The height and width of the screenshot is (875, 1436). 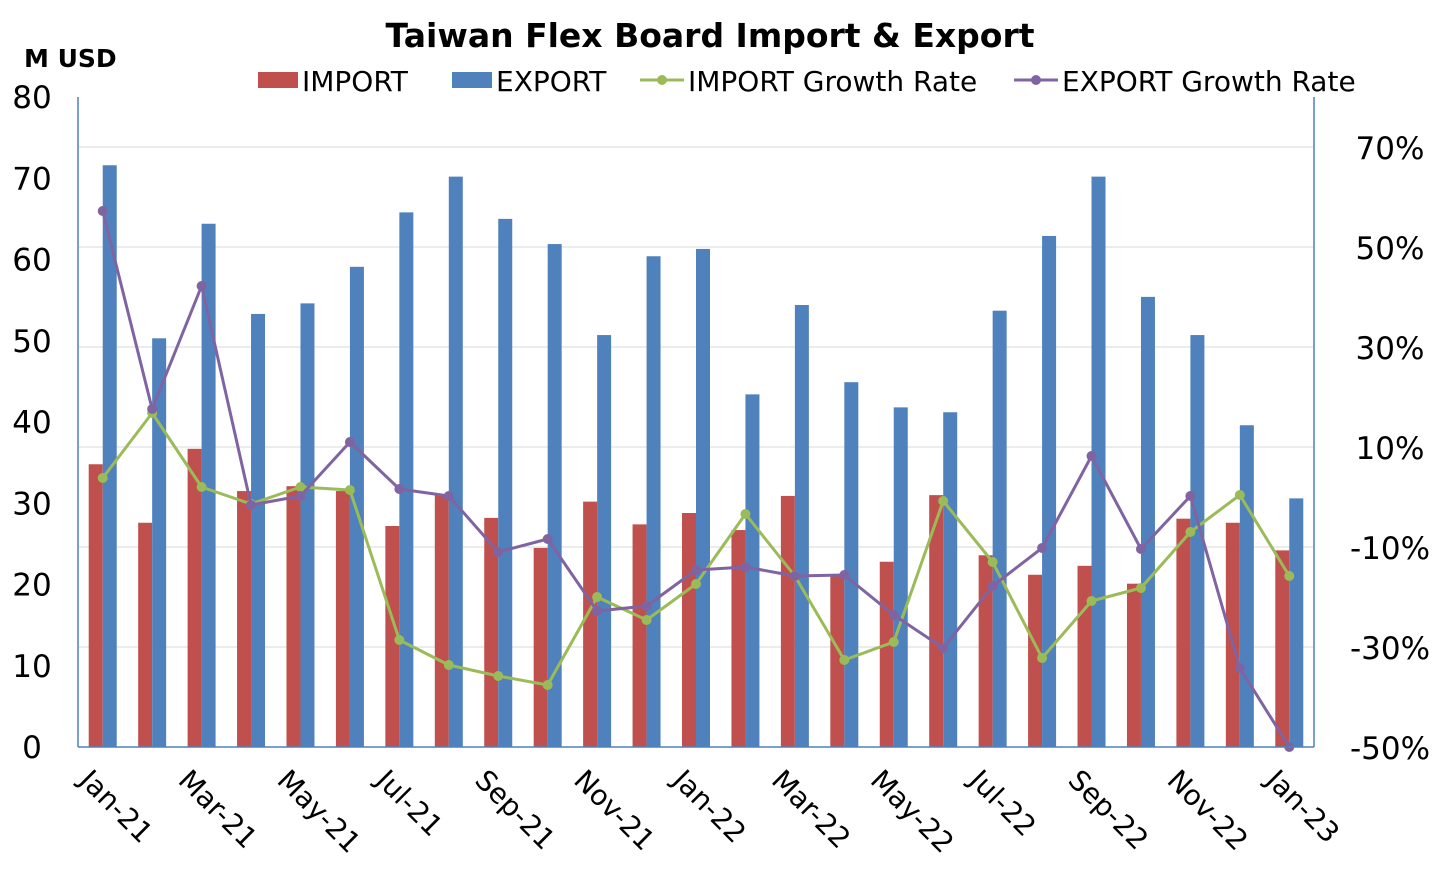 What do you see at coordinates (31, 179) in the screenshot?
I see `y-tick-label: 70` at bounding box center [31, 179].